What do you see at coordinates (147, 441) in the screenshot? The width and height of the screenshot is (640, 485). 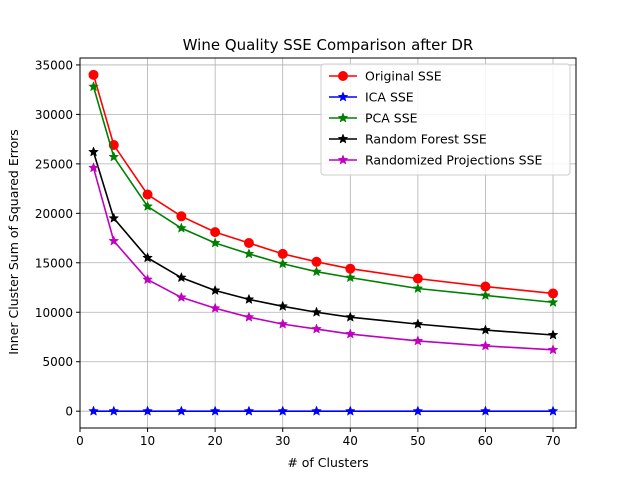 I see `x-tick-label: 10` at bounding box center [147, 441].